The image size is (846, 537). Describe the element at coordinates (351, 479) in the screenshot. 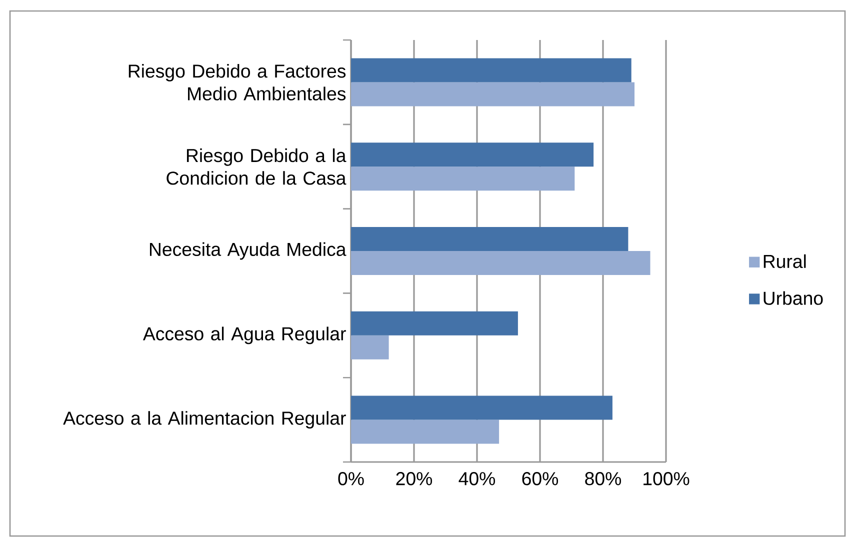

I see `x-tick-label: 0%` at that location.